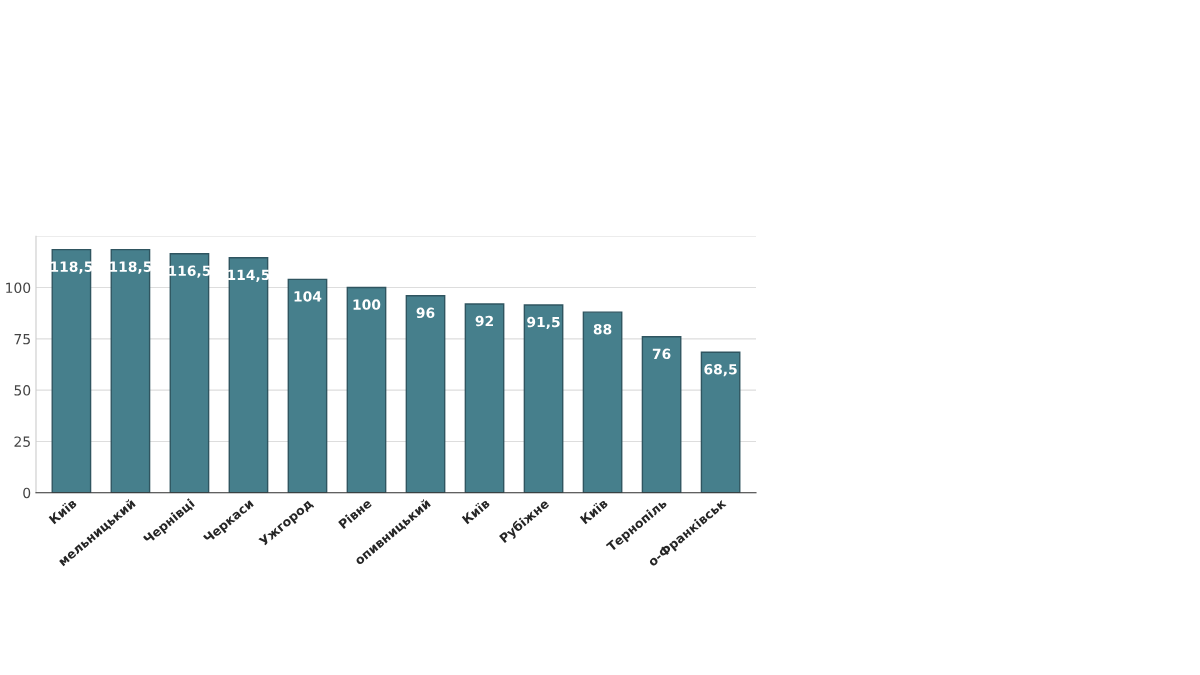 The height and width of the screenshot is (675, 1200). Describe the element at coordinates (543, 323) in the screenshot. I see `data-label: 91,5` at that location.